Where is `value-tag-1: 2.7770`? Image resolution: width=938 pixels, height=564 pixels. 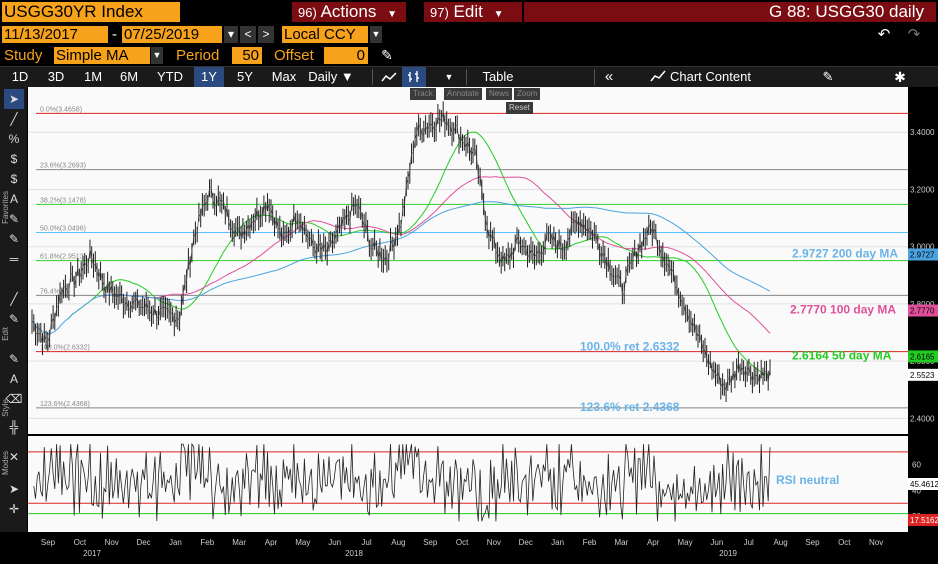 value-tag-1: 2.7770 is located at coordinates (922, 311).